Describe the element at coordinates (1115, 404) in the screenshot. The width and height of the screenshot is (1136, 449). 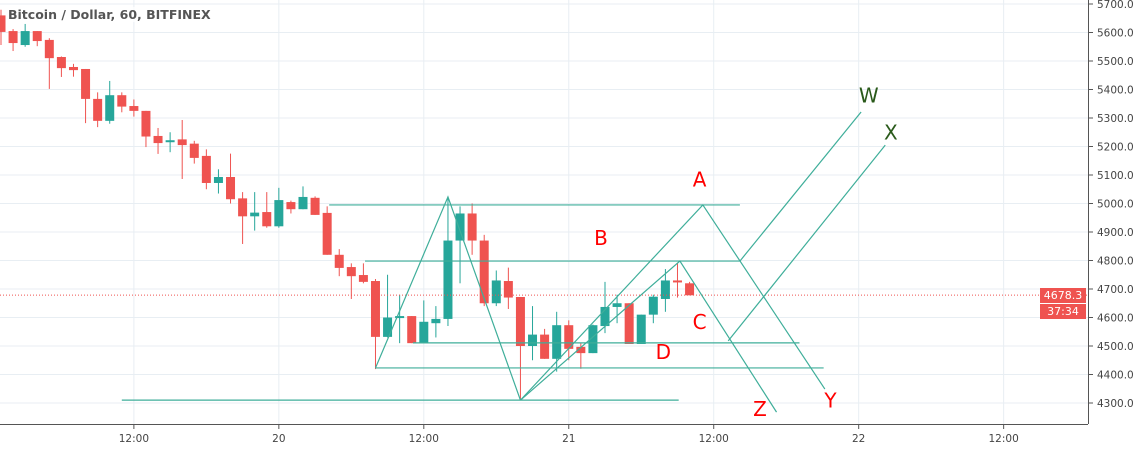
I see `price-tick-label: 4300.0` at that location.